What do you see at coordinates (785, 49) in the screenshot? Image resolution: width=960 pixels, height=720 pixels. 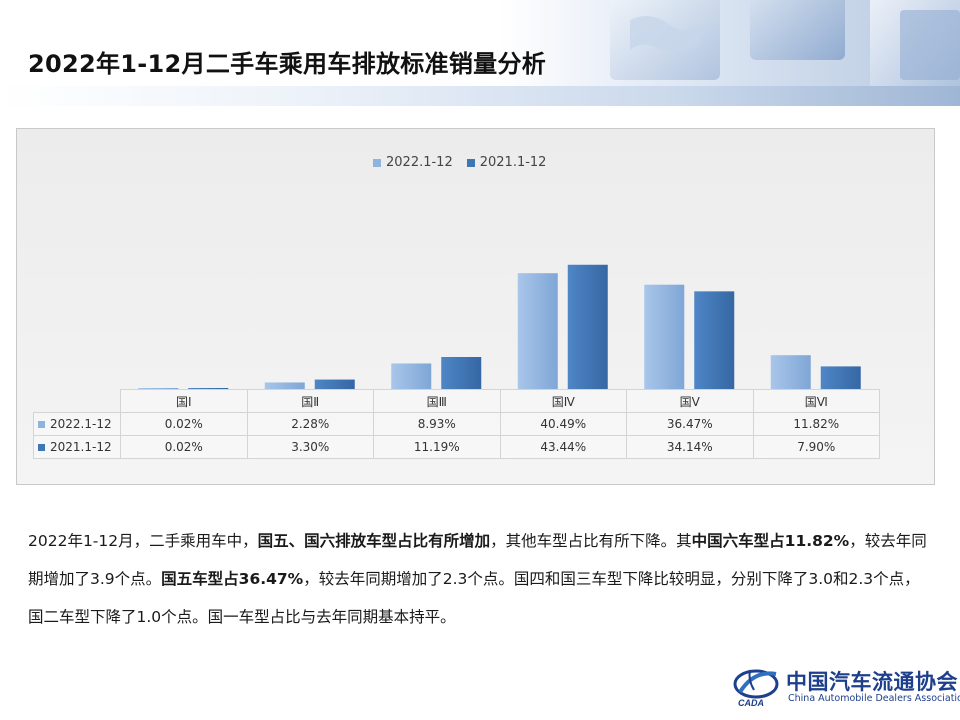 I see `cube-decoration-icon` at bounding box center [785, 49].